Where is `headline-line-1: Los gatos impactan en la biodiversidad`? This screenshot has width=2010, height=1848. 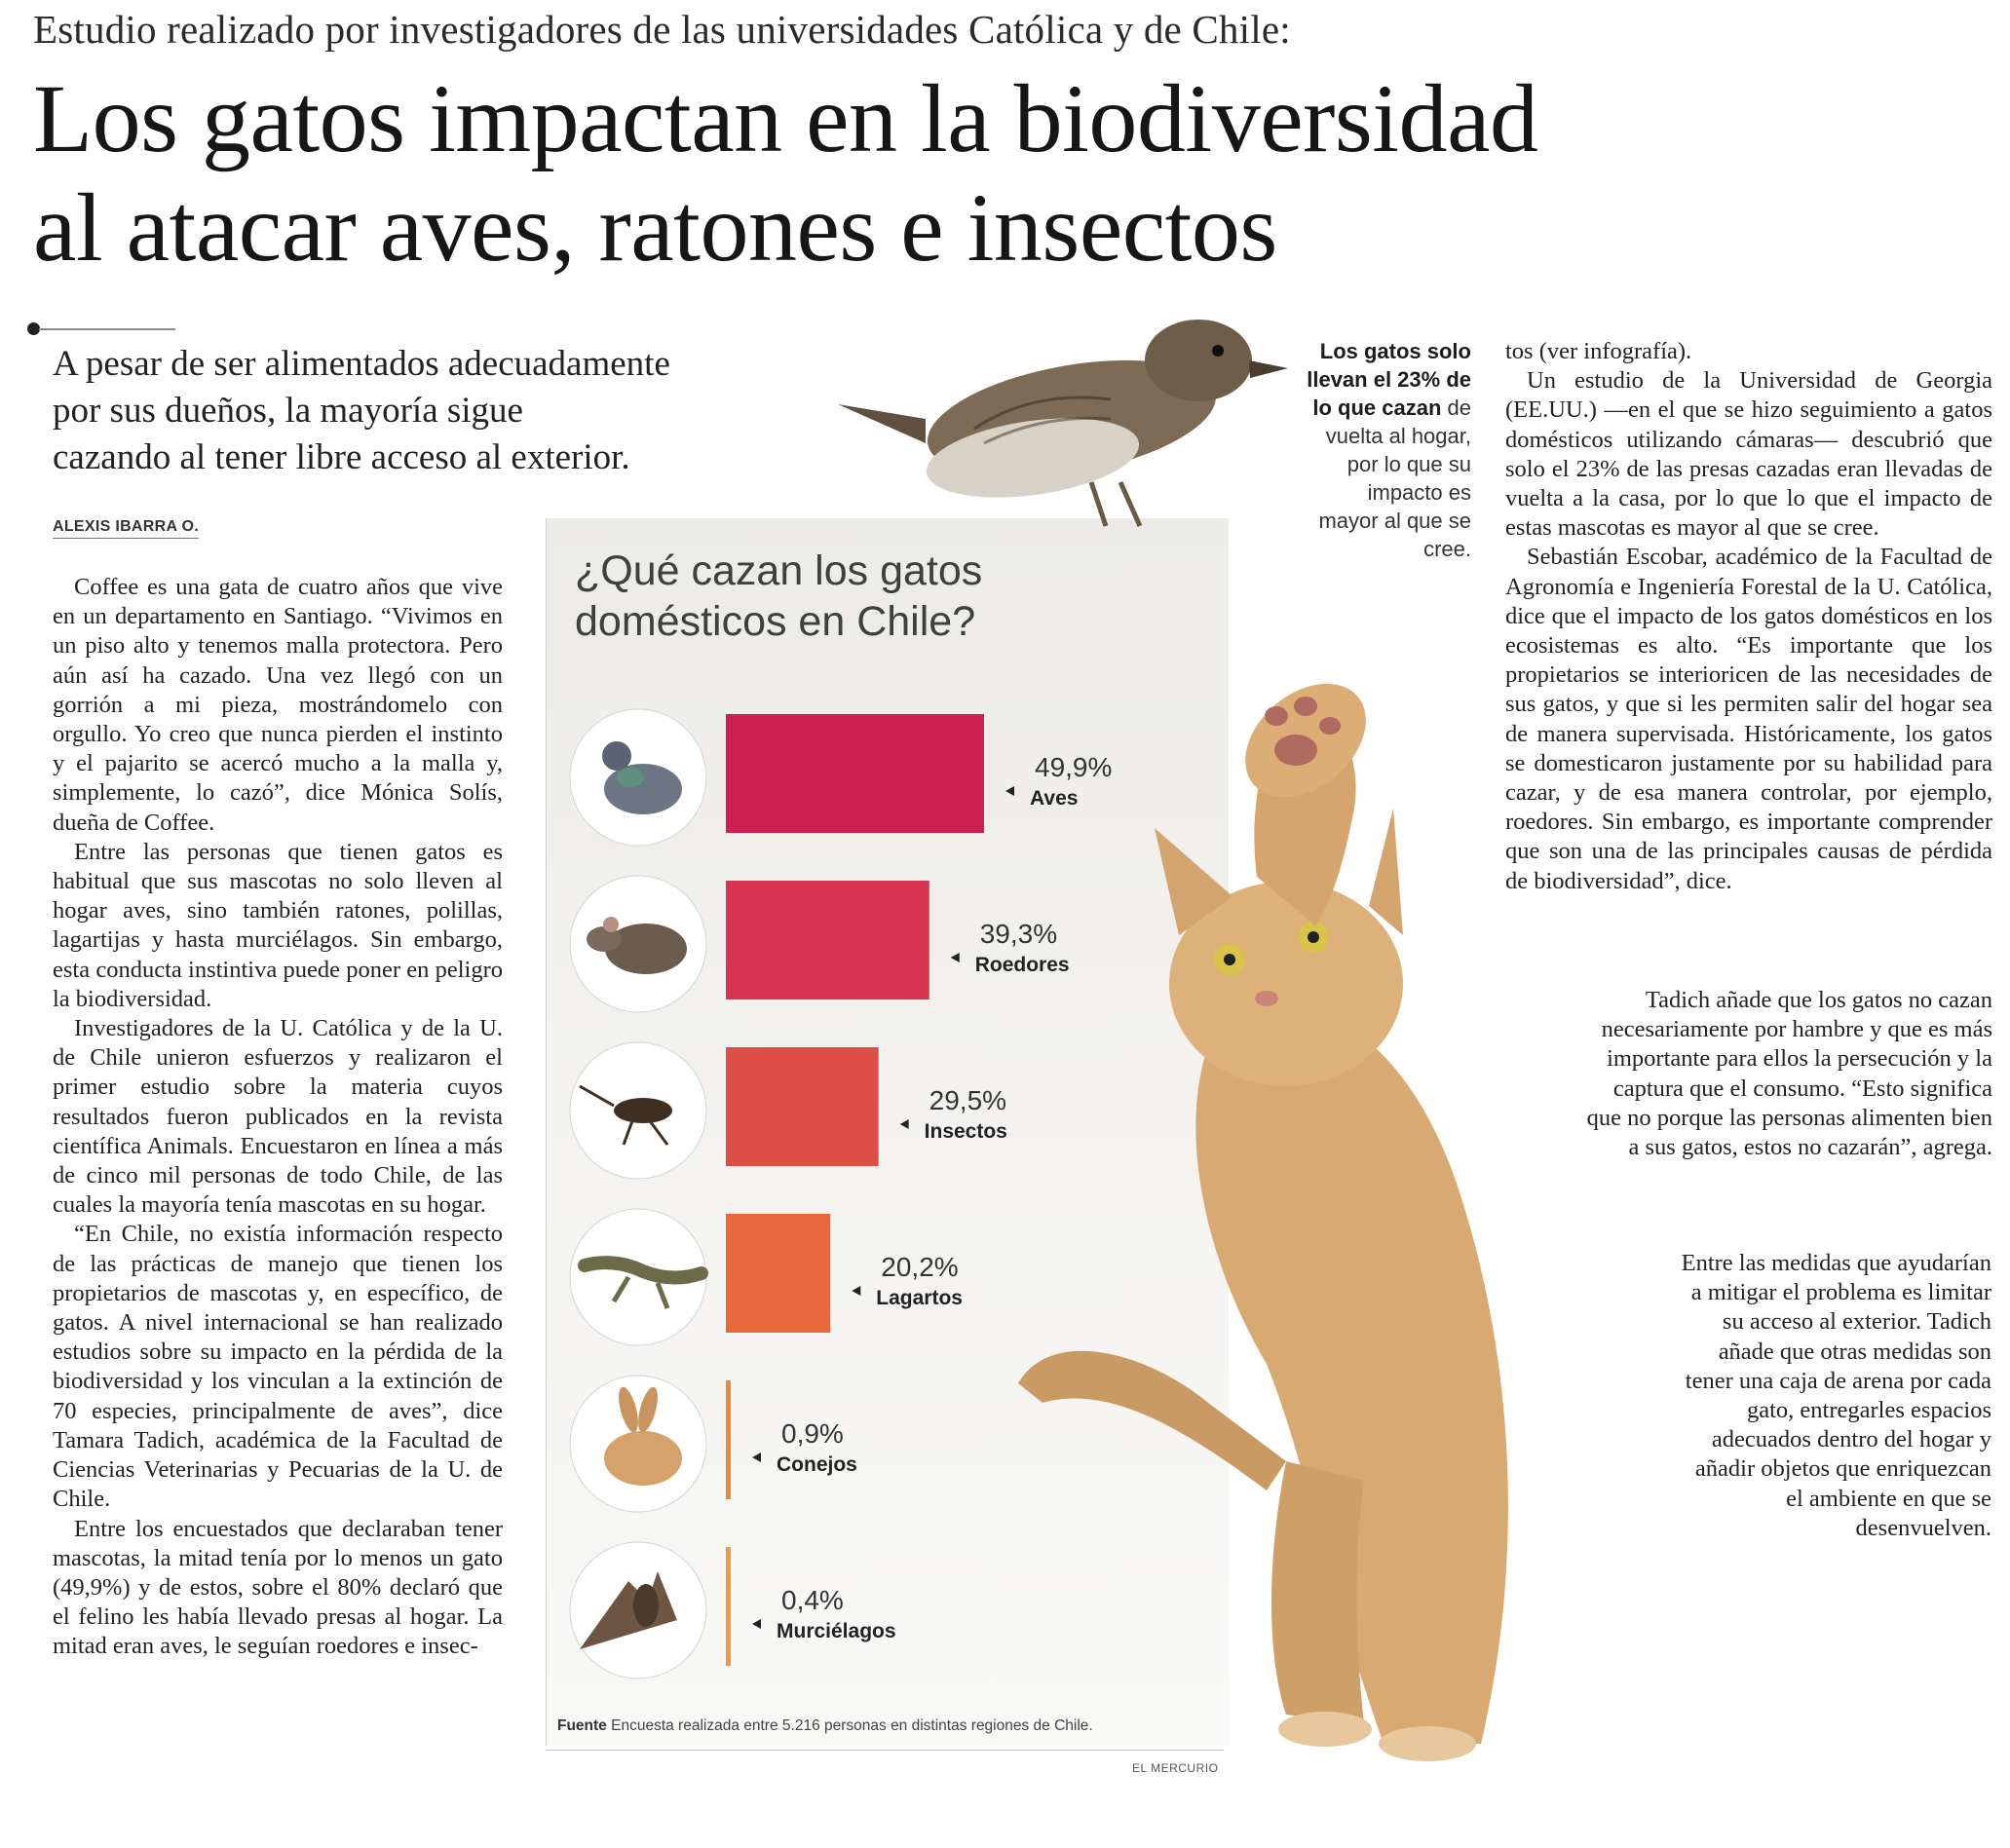 headline-line-1: Los gatos impactan en la biodiversidad is located at coordinates (785, 118).